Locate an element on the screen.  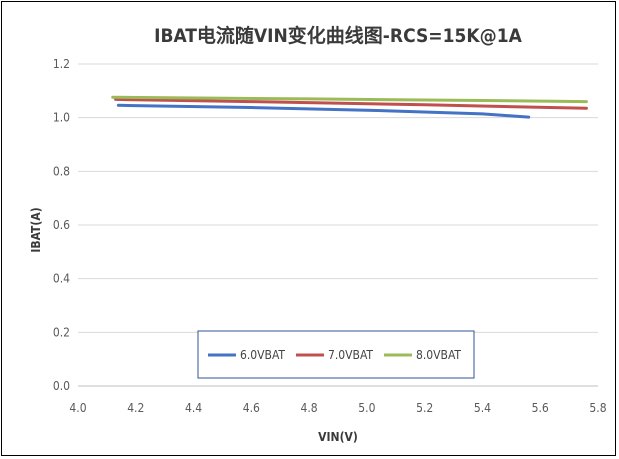
y-tick-label: 1.2 is located at coordinates (61, 64).